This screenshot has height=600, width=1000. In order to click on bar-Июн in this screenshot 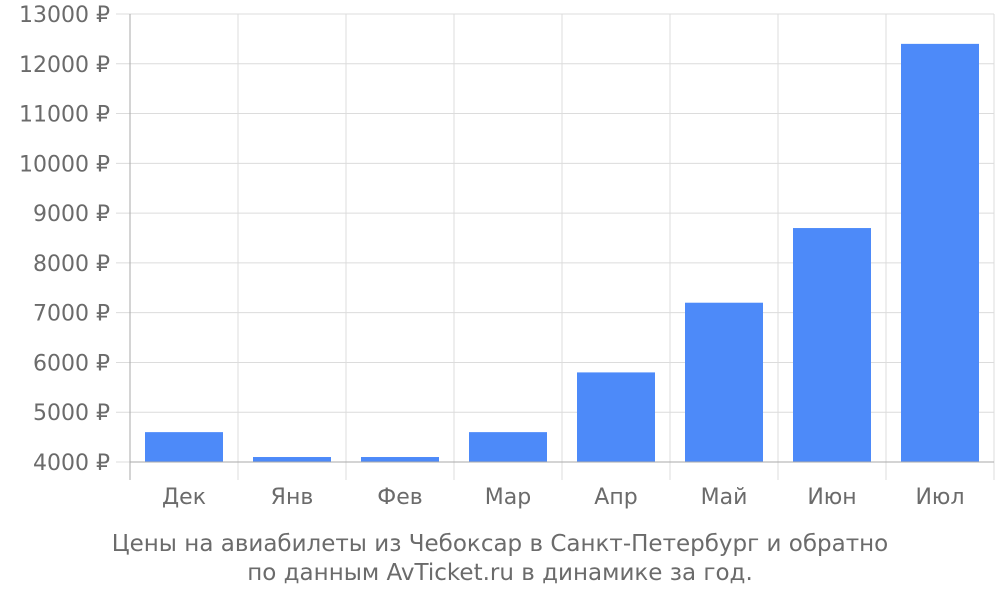, I will do `click(832, 345)`.